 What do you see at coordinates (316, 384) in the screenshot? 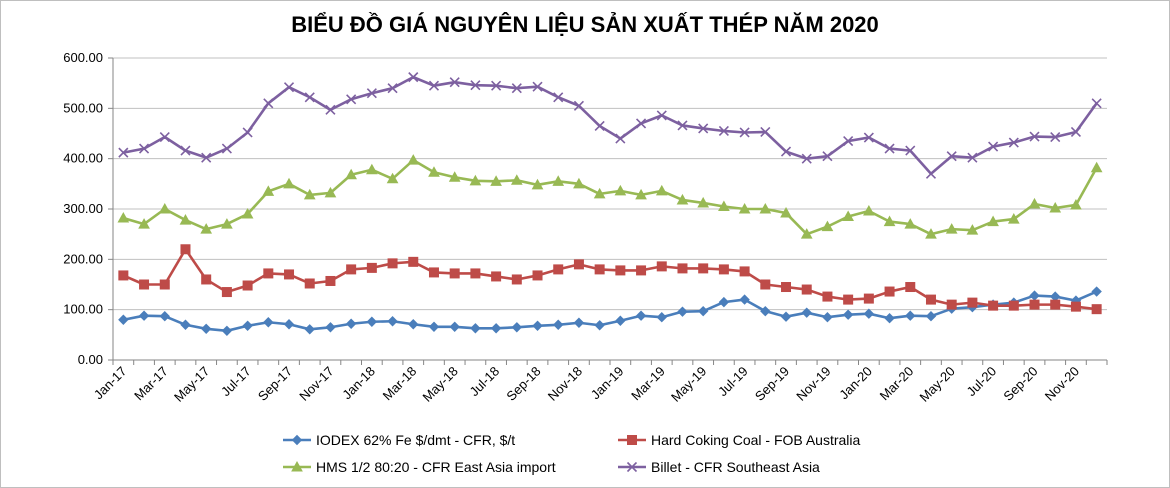
I see `x-tick-label: Nov-17` at bounding box center [316, 384].